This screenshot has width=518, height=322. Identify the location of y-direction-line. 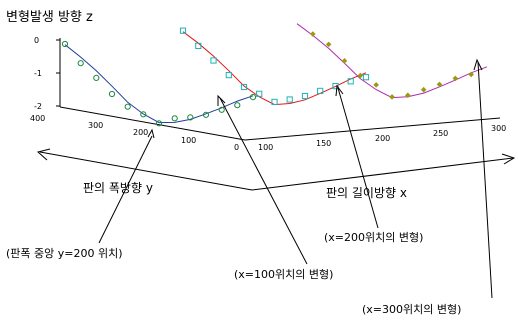
(146, 171).